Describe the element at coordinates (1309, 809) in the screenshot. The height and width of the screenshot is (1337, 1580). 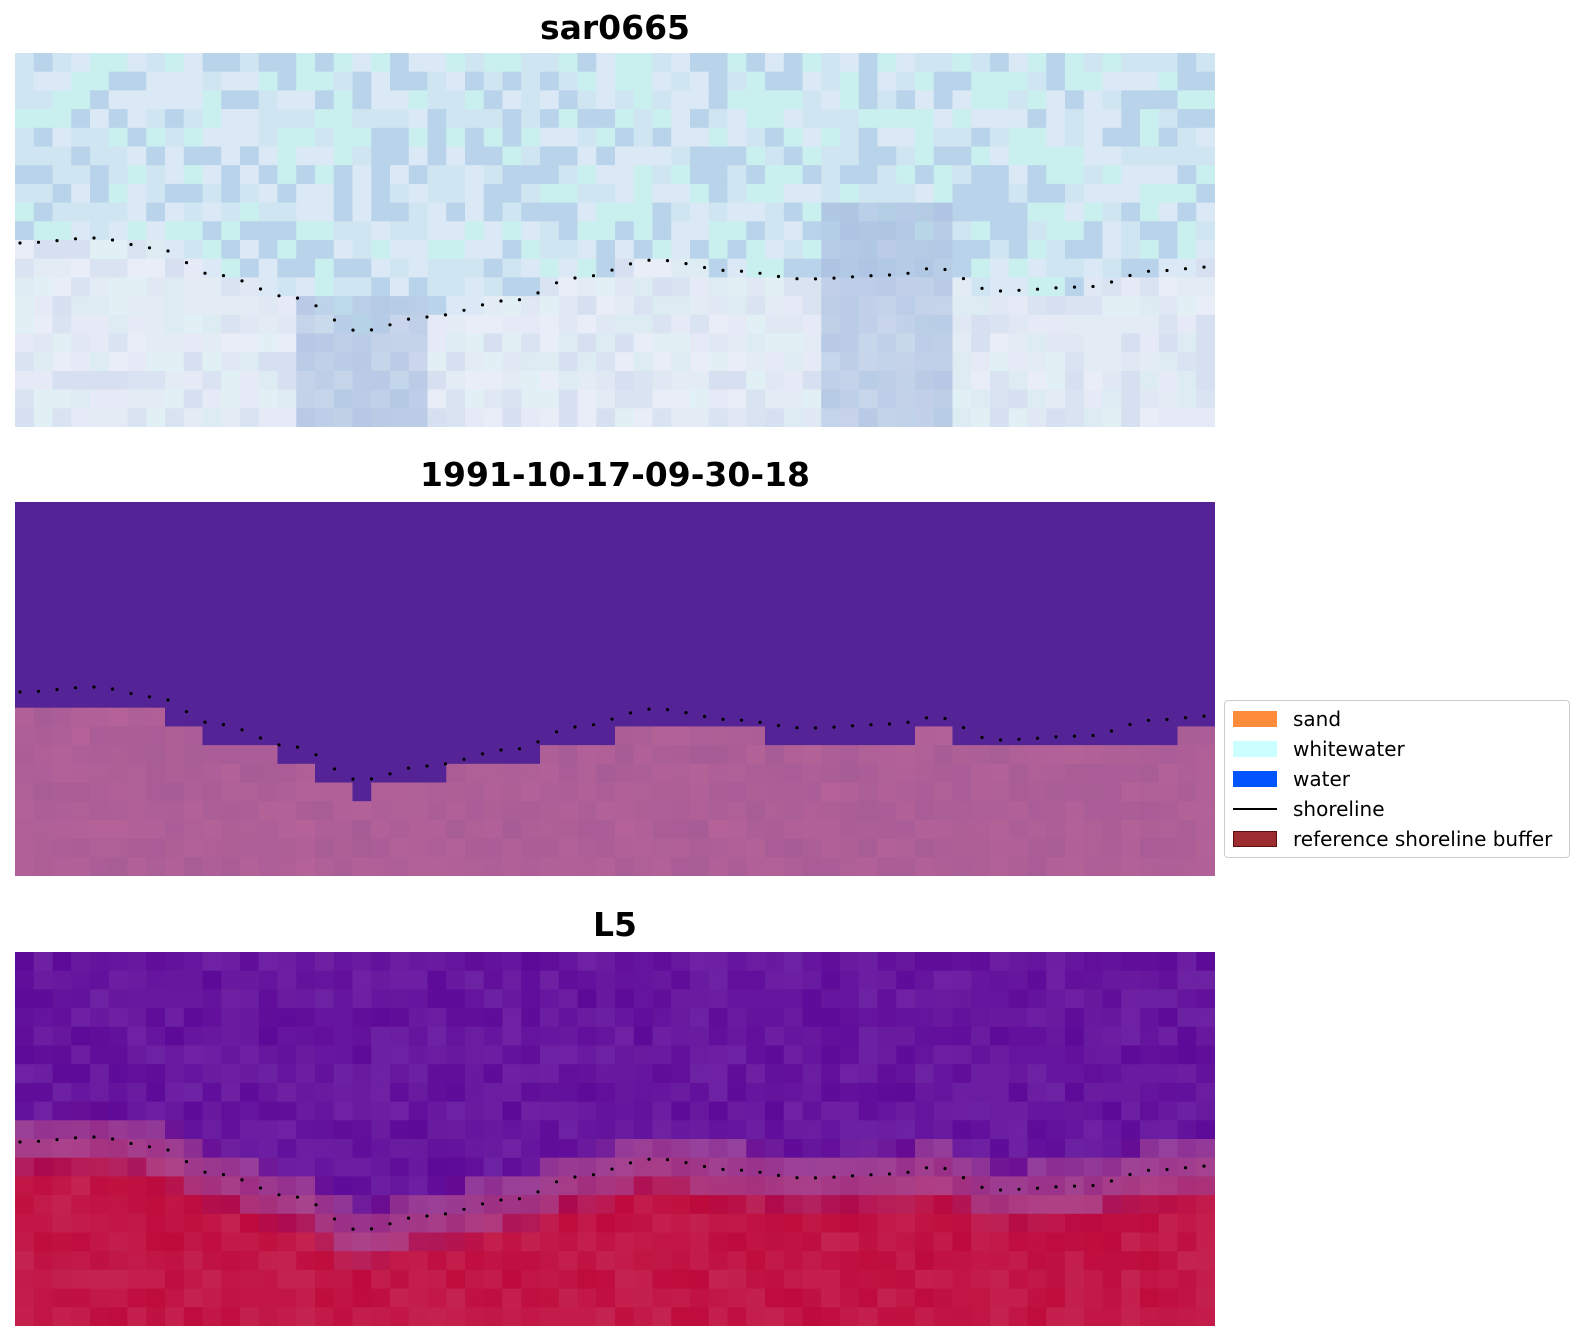
I see `legend-item-shoreline: shoreline` at that location.